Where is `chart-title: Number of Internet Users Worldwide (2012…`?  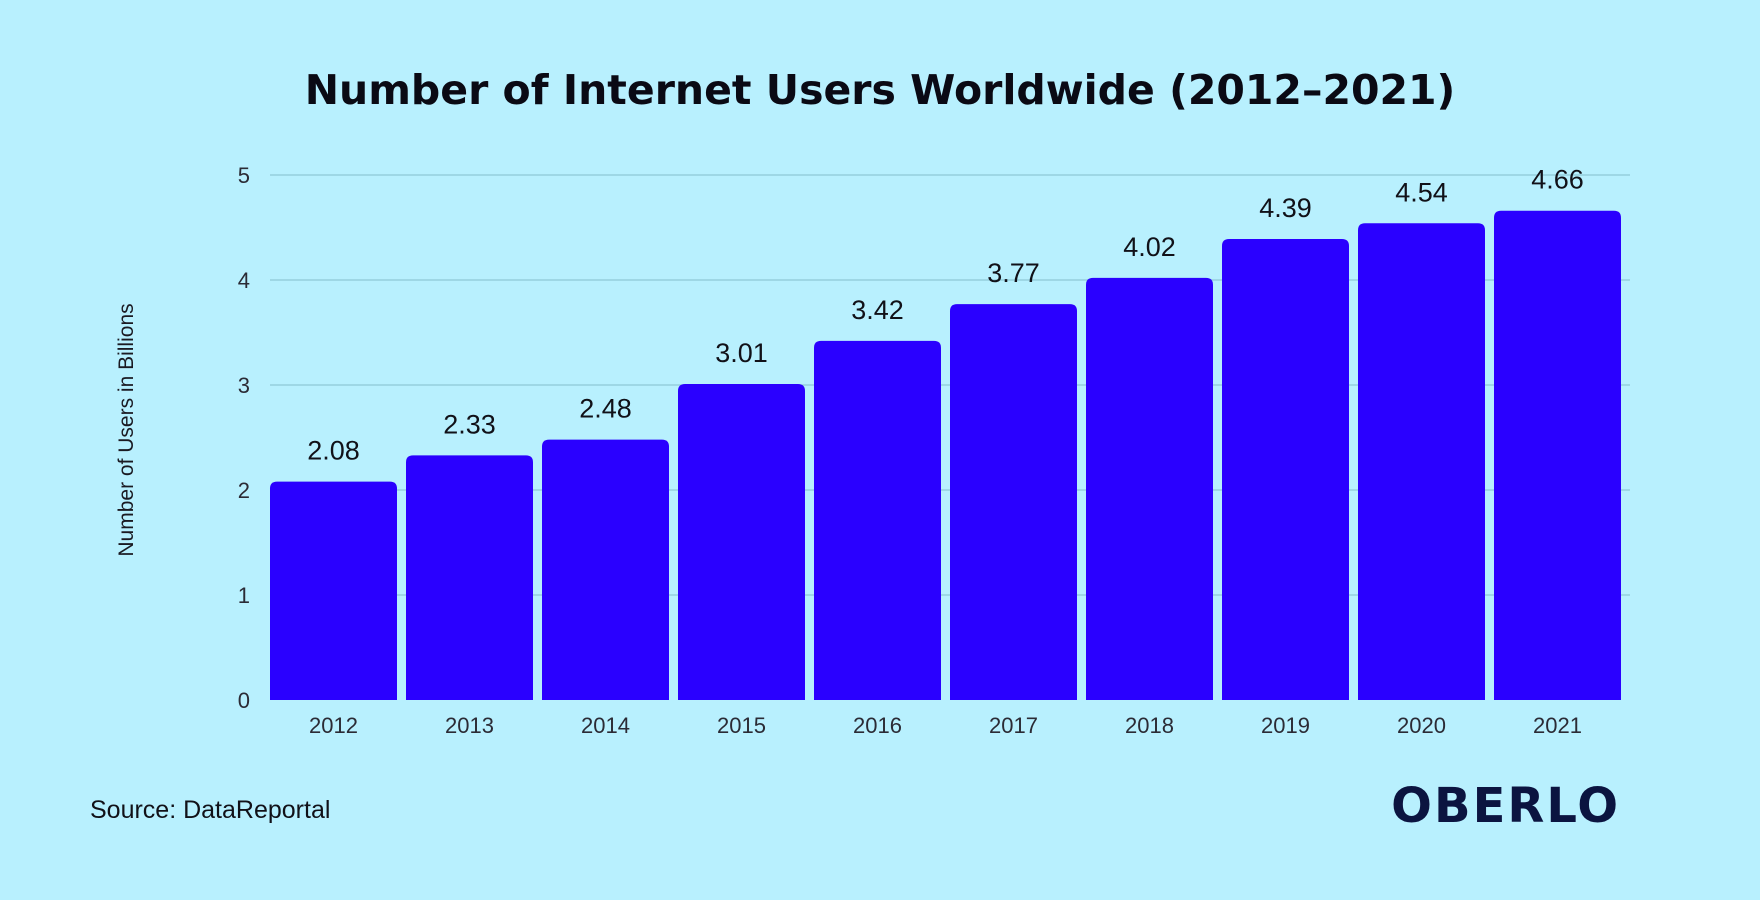
chart-title: Number of Internet Users Worldwide (2012… is located at coordinates (880, 90).